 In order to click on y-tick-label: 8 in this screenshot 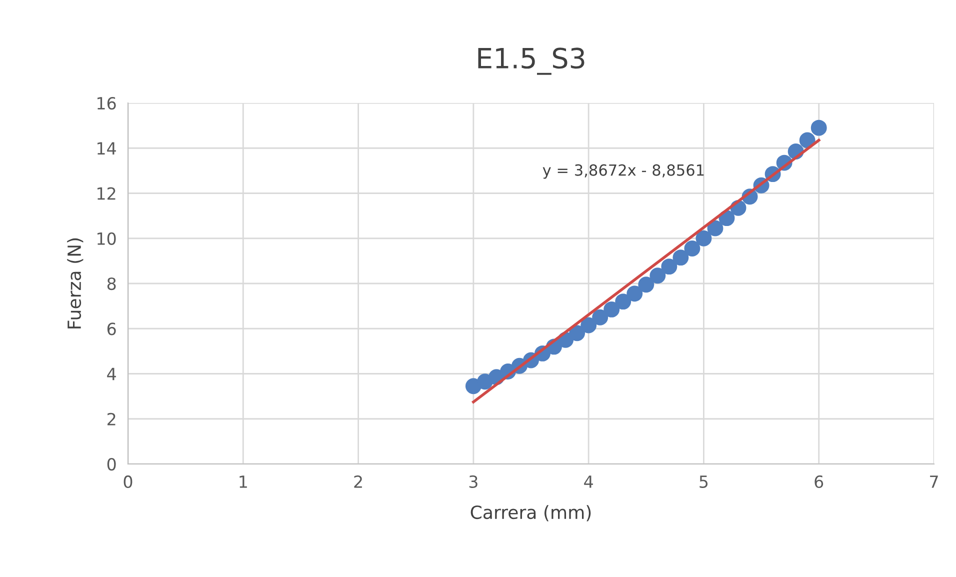, I will do `click(111, 283)`.